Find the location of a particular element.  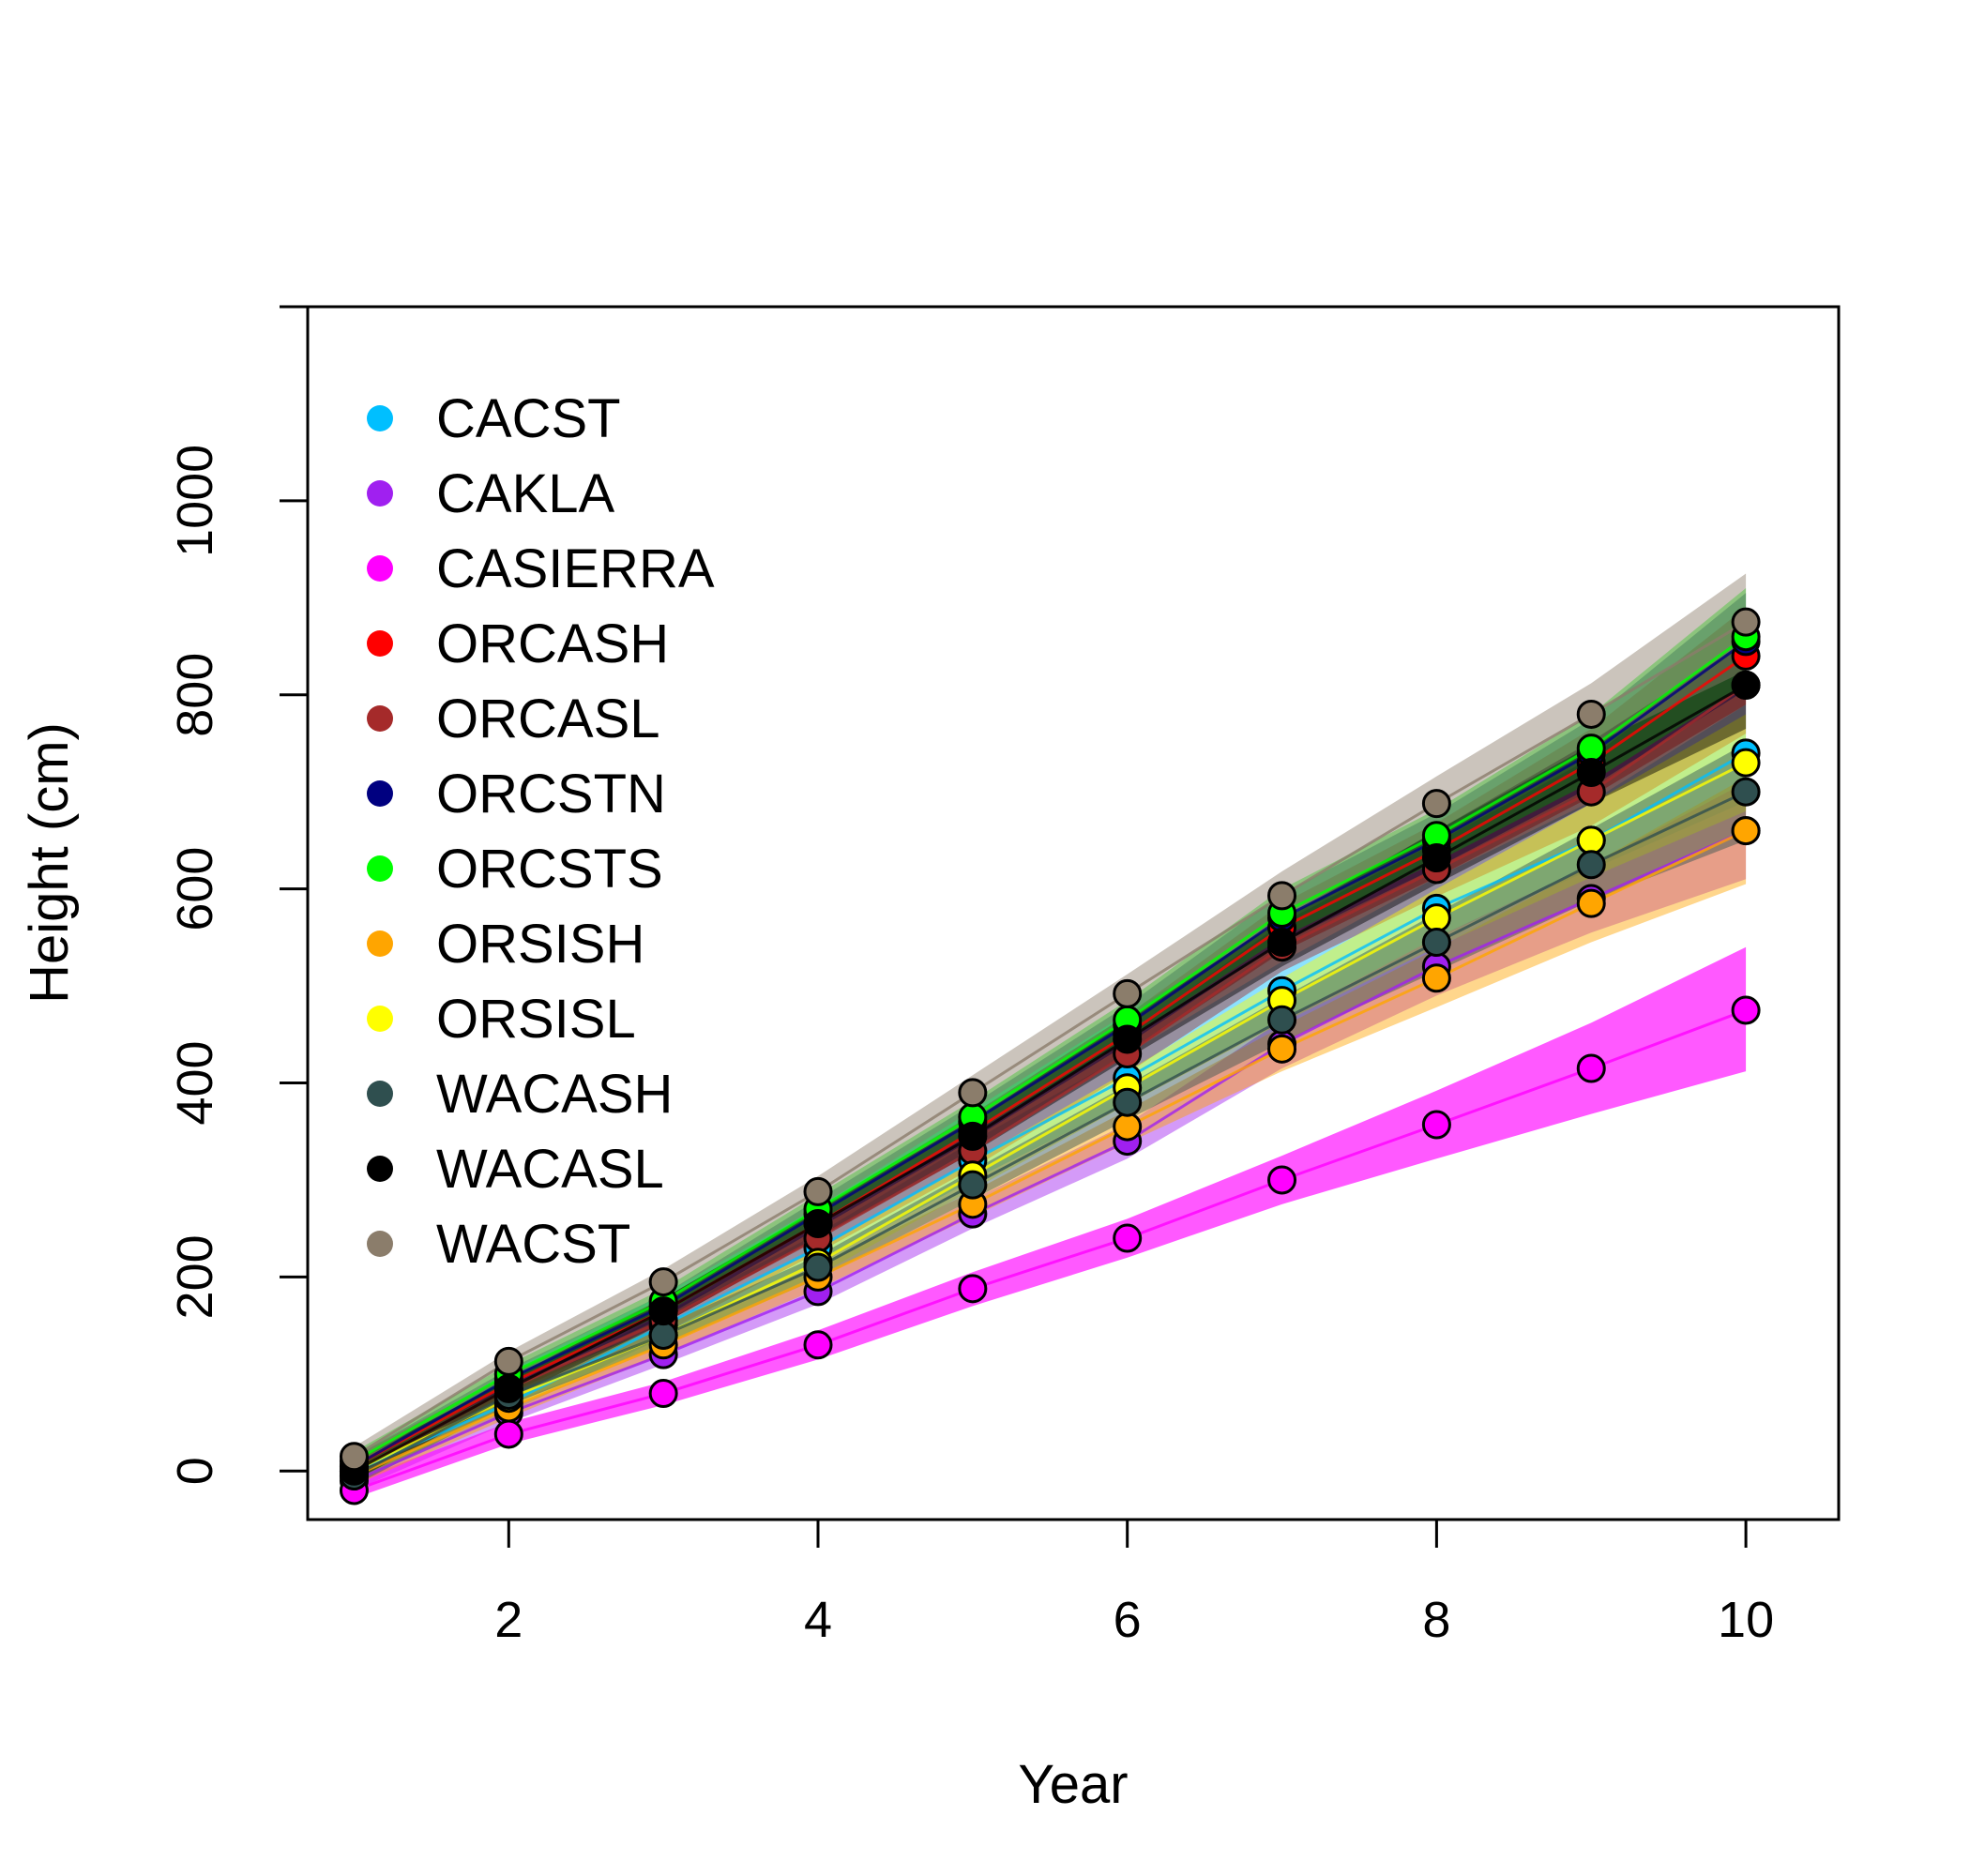

legend-marker-cakla is located at coordinates (380, 493).